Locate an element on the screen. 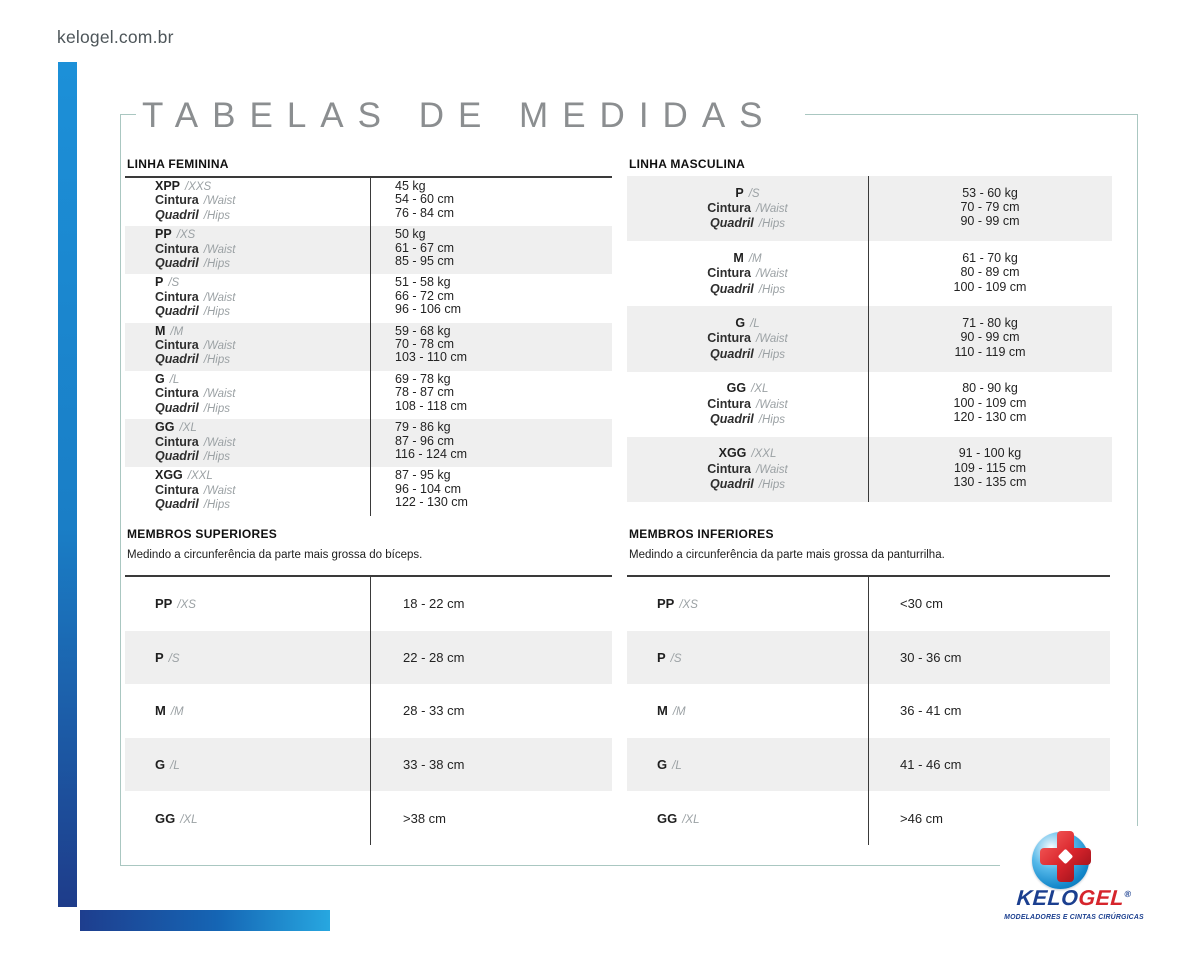 The height and width of the screenshot is (969, 1200). size-code-intl: /XXL is located at coordinates (764, 454).